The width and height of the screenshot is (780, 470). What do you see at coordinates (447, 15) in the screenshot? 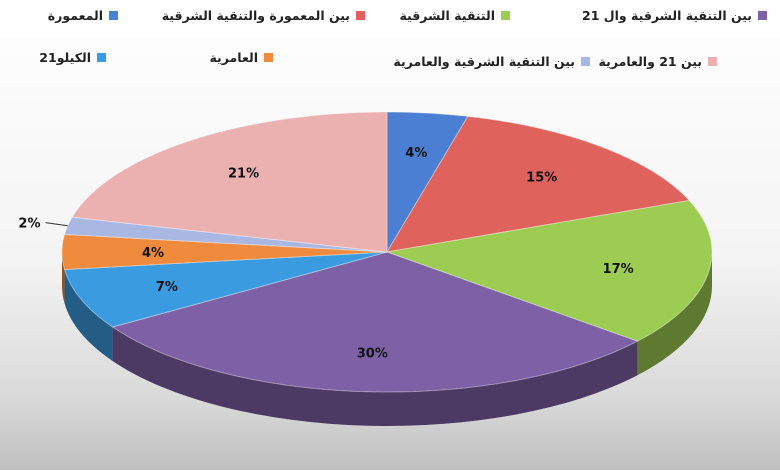
I see `legend-label: التنقية الشرقية` at bounding box center [447, 15].